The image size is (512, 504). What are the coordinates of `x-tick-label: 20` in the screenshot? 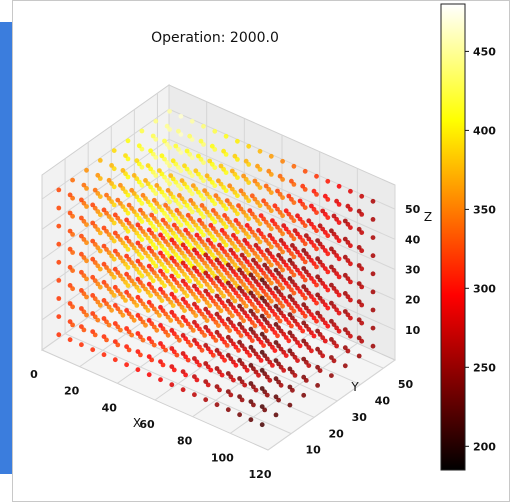 It's located at (72, 391).